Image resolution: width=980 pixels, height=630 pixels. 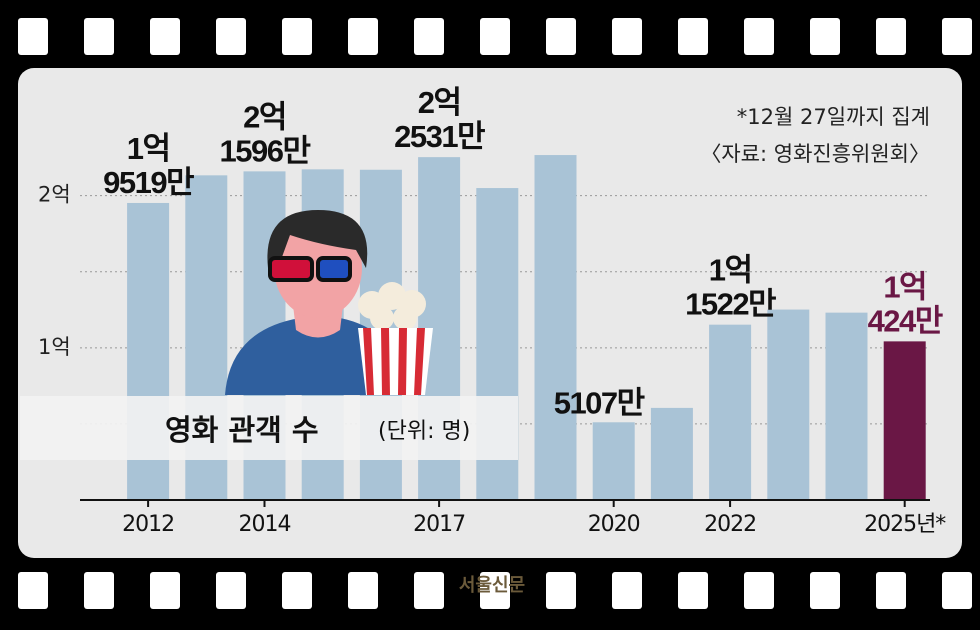 I want to click on annotation: *12월 27일까지 집계, so click(x=833, y=117).